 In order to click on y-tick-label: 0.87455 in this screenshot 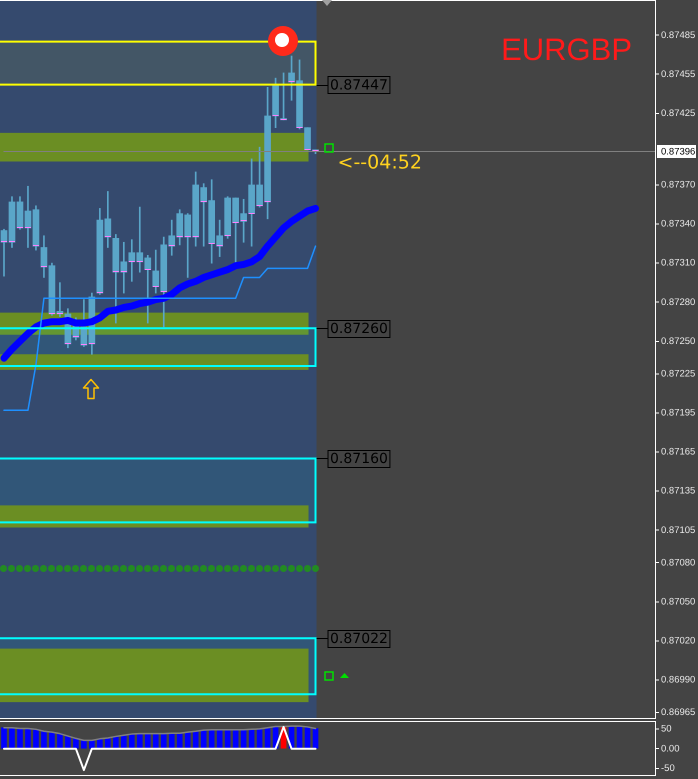, I will do `click(678, 74)`.